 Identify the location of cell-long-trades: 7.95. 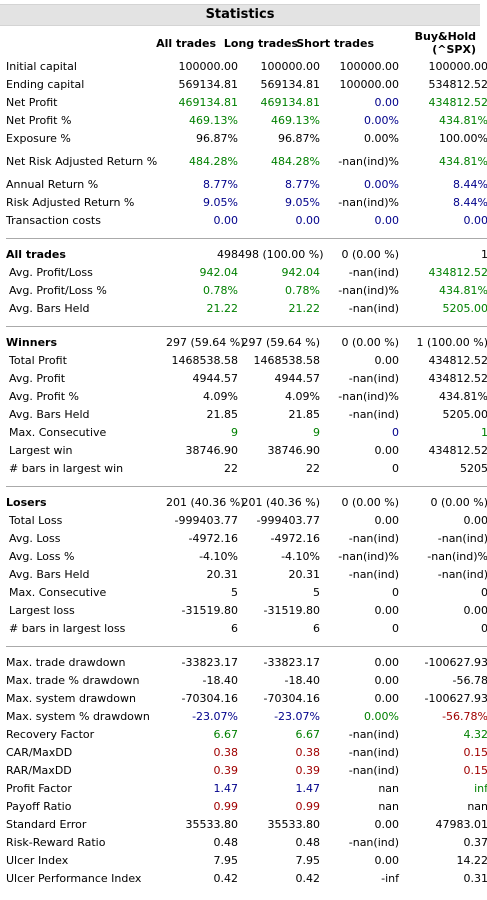
(308, 860).